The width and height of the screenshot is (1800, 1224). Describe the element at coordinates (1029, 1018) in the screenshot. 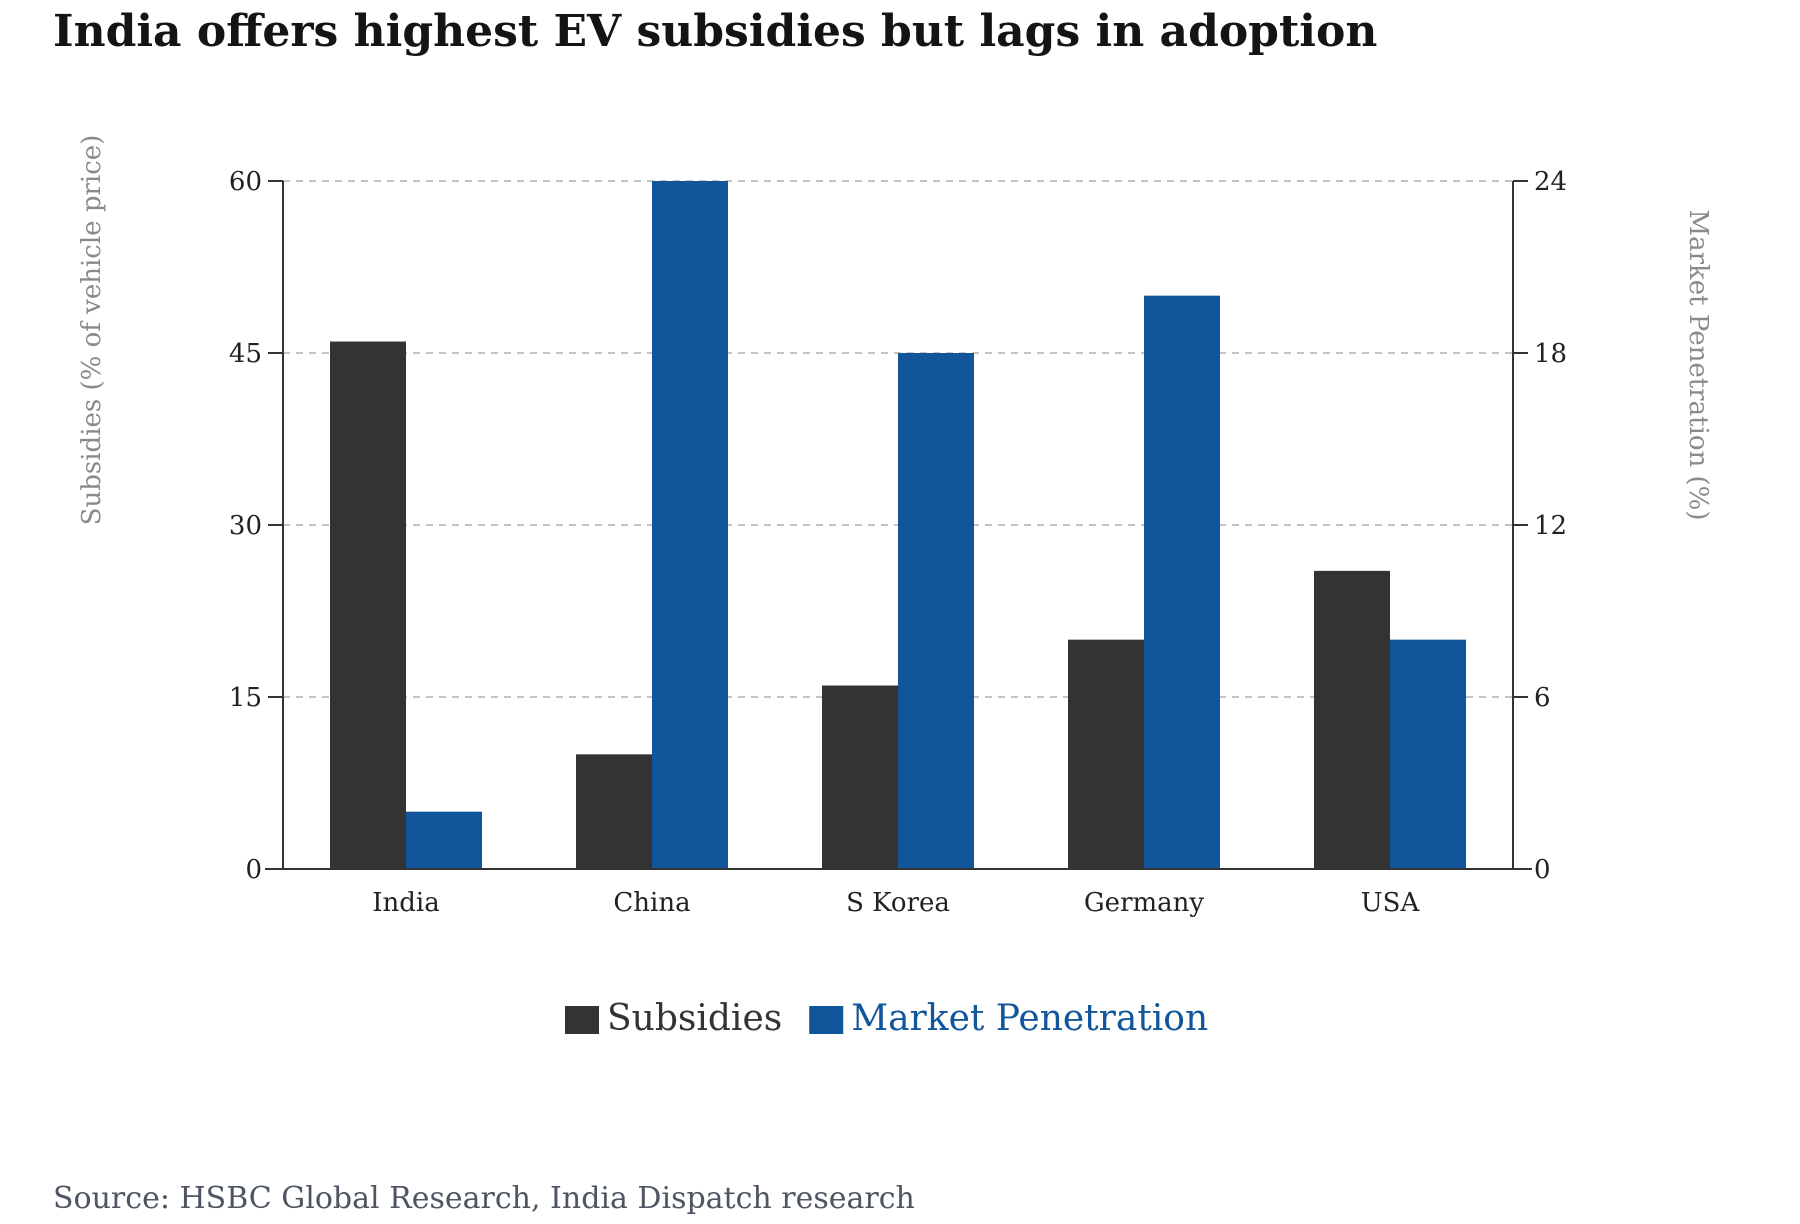

I see `legend-label: Market Penetration` at that location.